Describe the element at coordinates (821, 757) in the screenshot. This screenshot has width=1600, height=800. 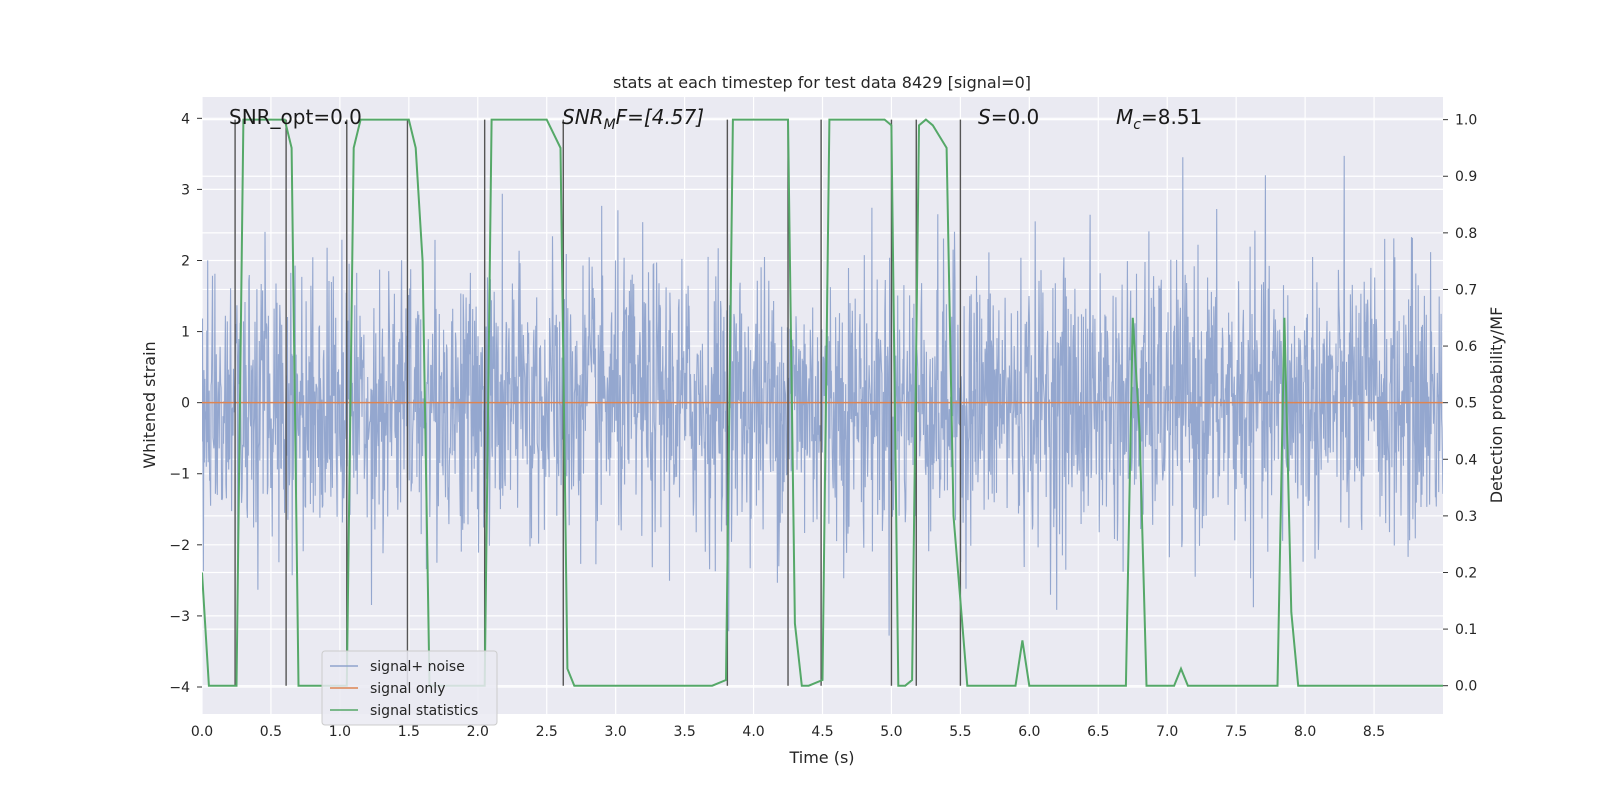
I see `x-axis-label: Time (s)` at that location.